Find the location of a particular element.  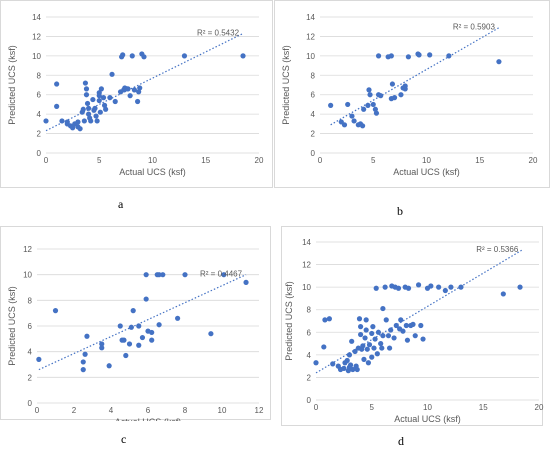

r2-label: R² = 0.4467 is located at coordinates (221, 274).